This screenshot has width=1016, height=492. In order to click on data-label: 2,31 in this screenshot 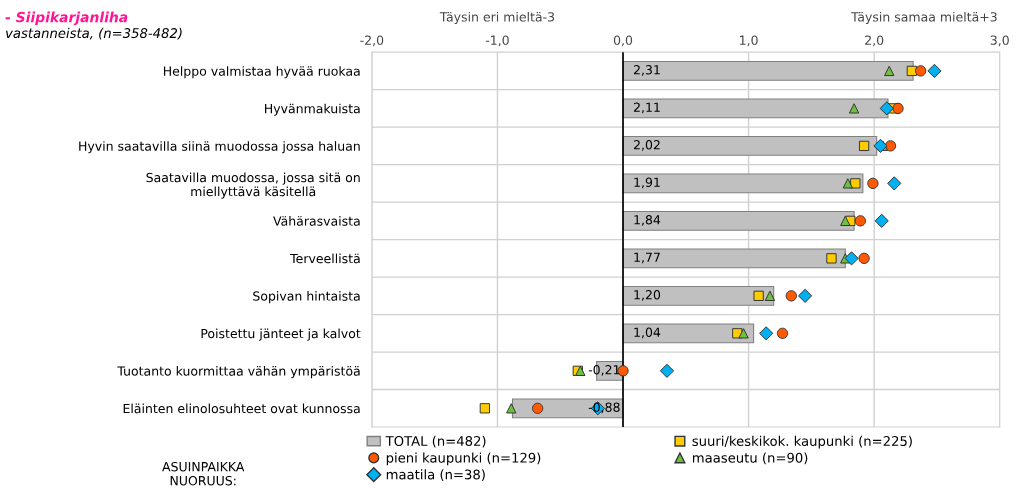, I will do `click(646, 70)`.